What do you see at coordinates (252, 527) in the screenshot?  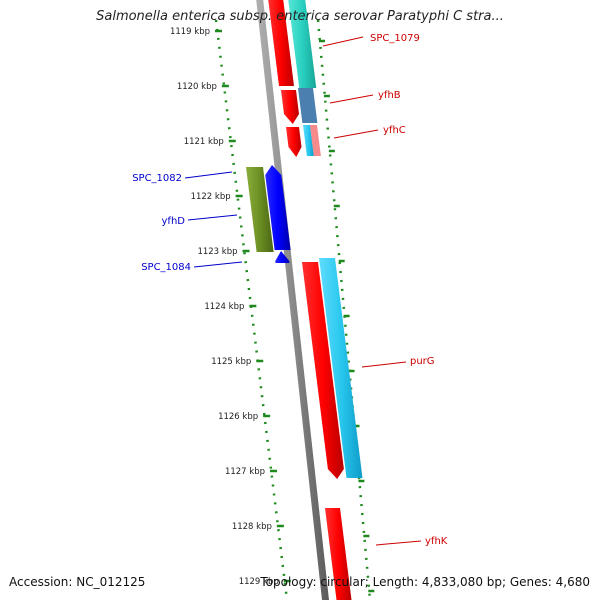 I see `ruler-tick-label: 1128 kbp` at bounding box center [252, 527].